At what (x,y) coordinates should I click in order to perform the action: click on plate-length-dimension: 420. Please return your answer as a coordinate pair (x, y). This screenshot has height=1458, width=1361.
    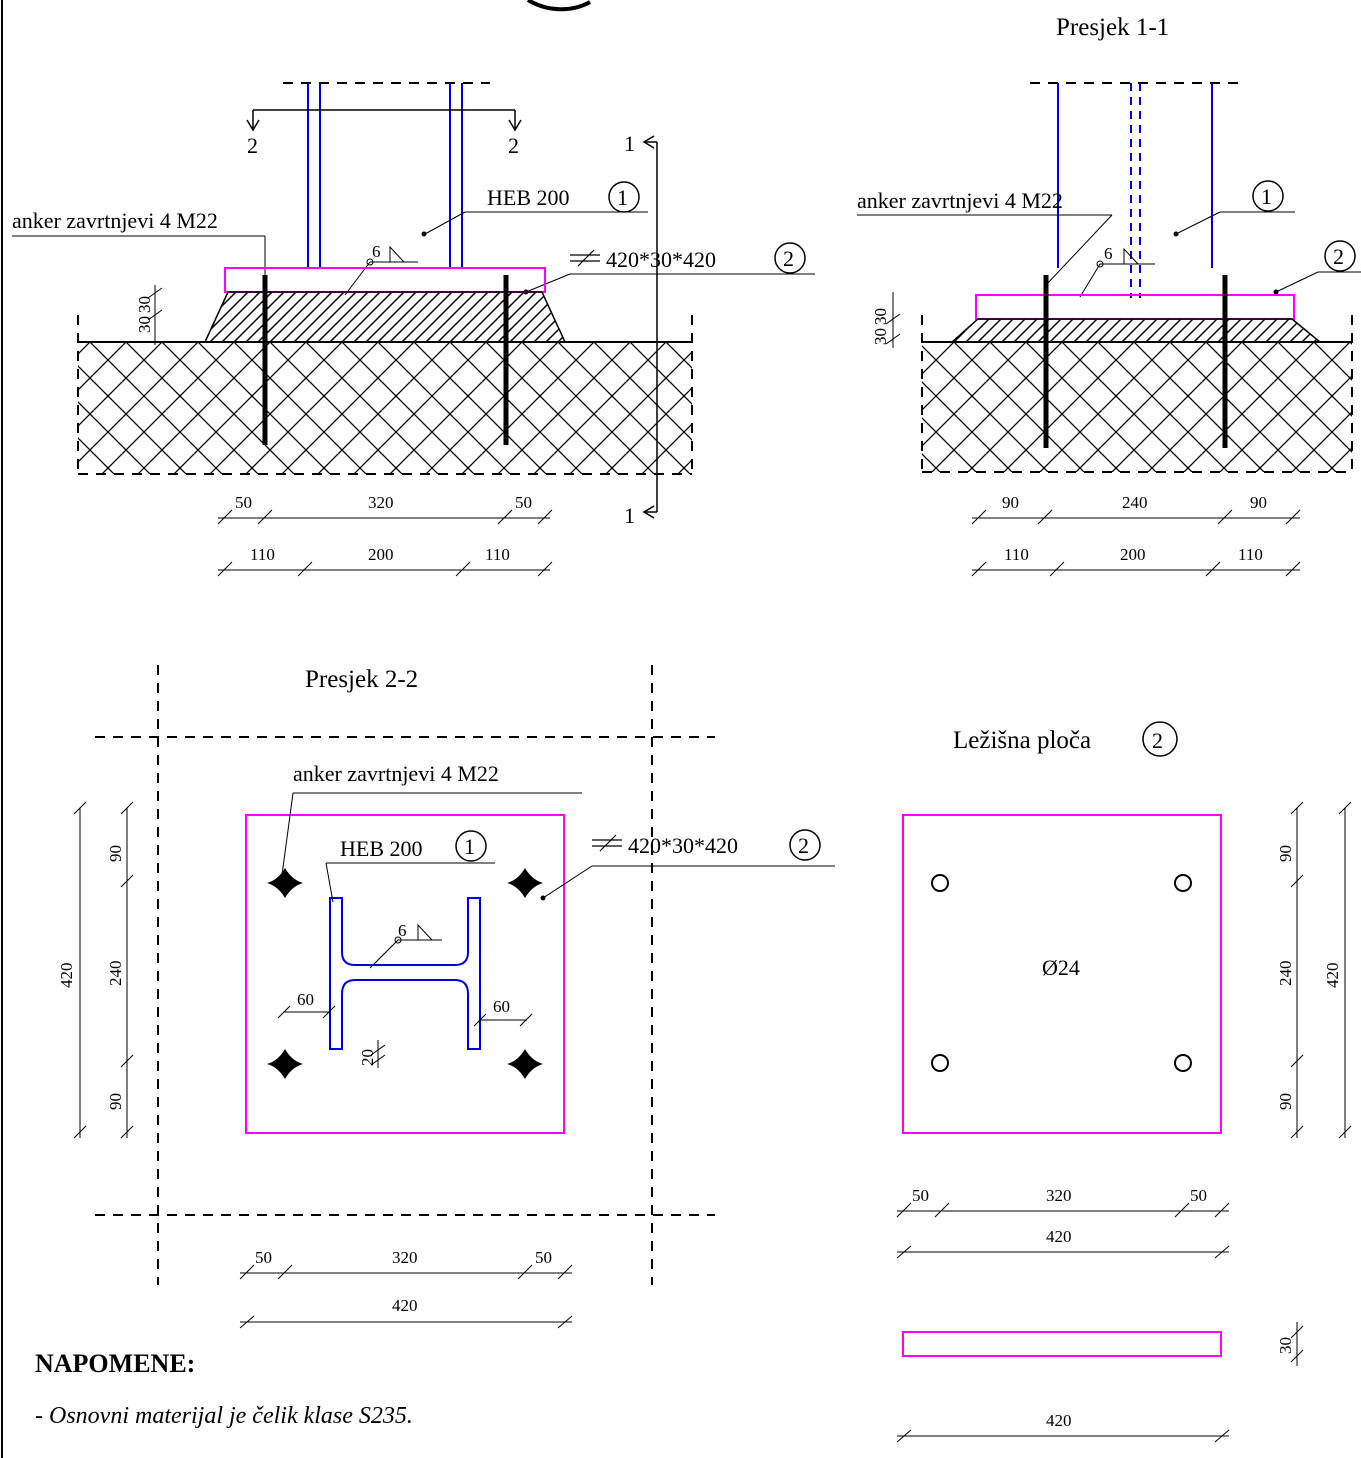
    Looking at the image, I should click on (1063, 1427).